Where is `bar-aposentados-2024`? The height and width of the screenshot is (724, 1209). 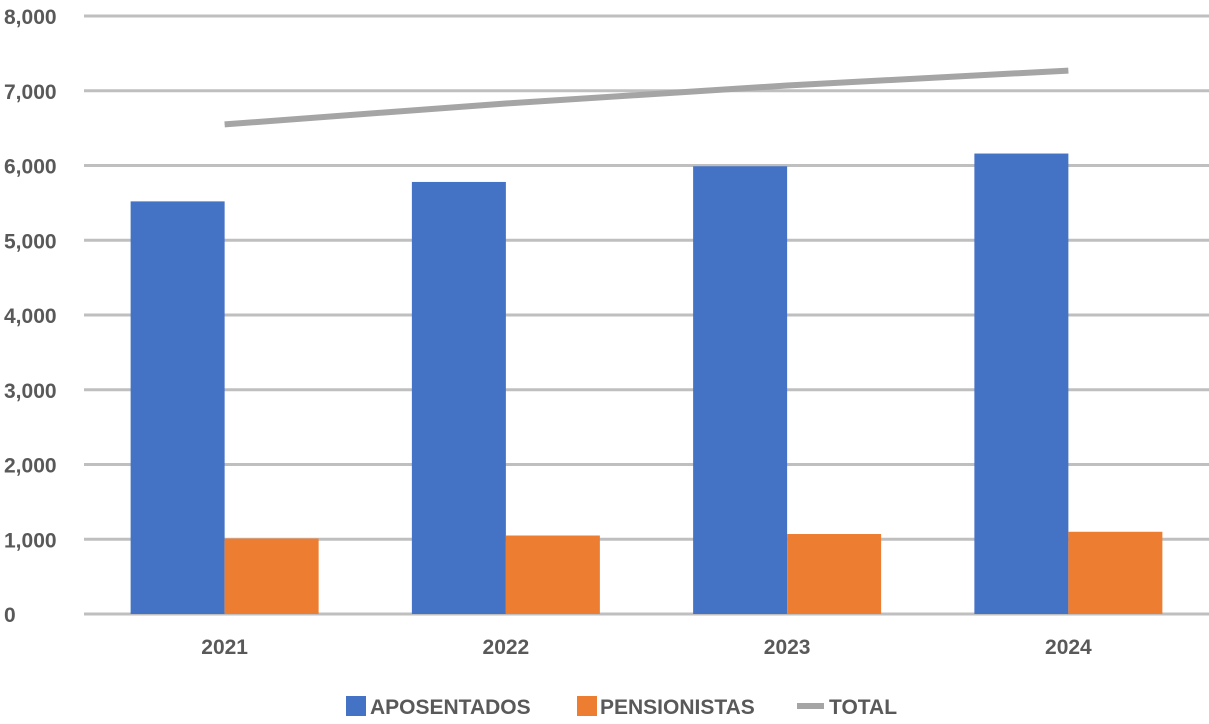
bar-aposentados-2024 is located at coordinates (1021, 384).